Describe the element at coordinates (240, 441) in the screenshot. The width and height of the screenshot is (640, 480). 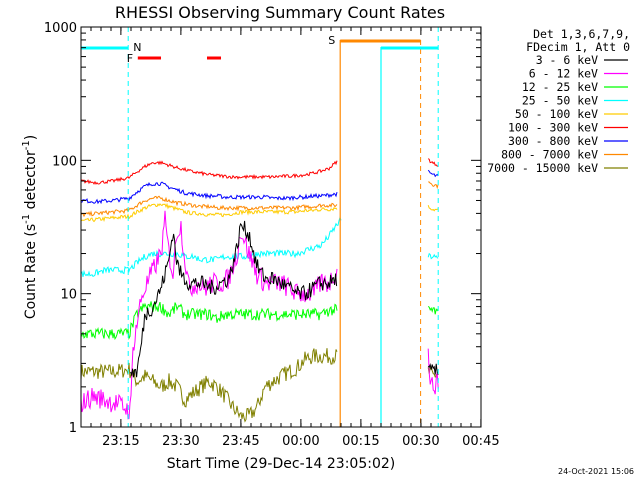
I see `x-tick-label-2: 23:45` at that location.